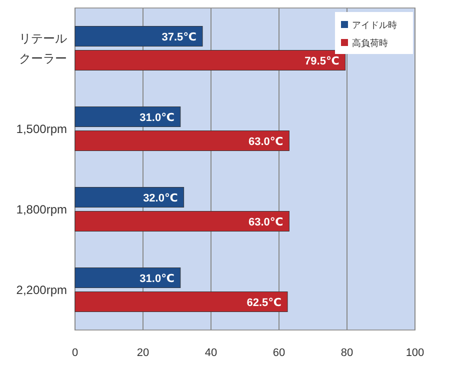 The image size is (450, 380). Describe the element at coordinates (279, 353) in the screenshot. I see `x-tick-label: 60` at that location.